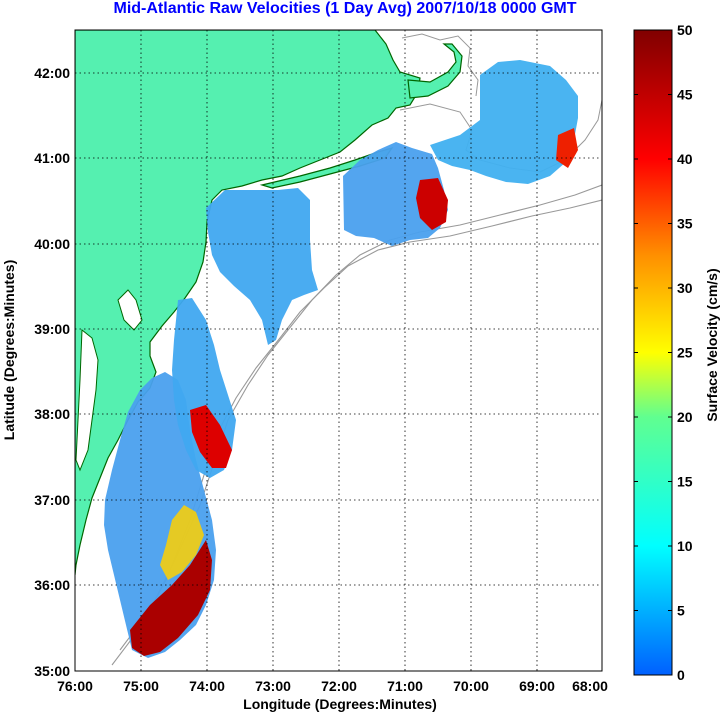 The image size is (724, 714). I want to click on velocity-patch-new-jersey, so click(262, 266).